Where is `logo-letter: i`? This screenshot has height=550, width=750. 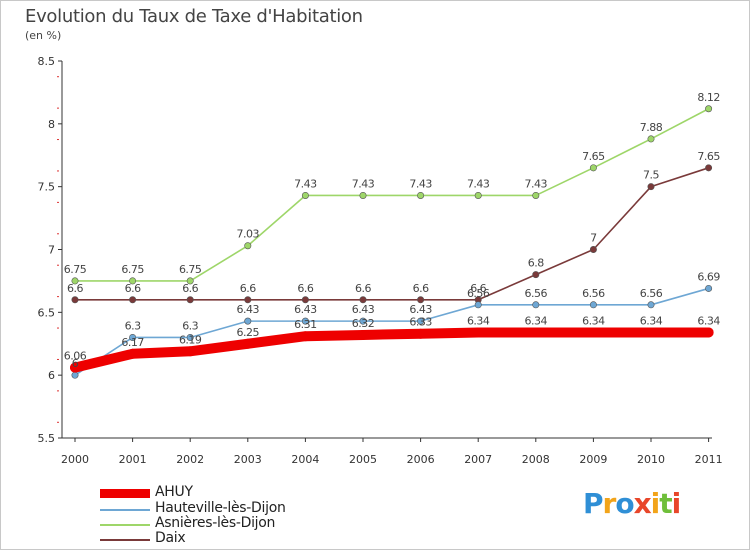 logo-letter: i is located at coordinates (655, 503).